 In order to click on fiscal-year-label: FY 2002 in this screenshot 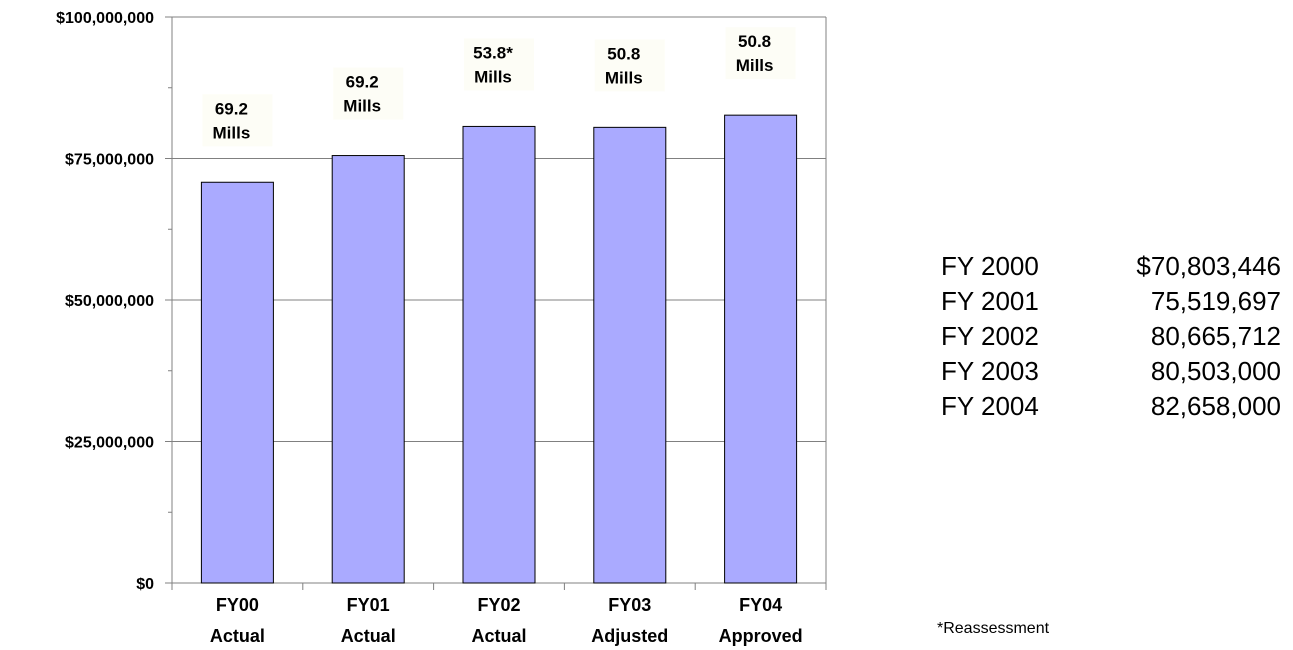, I will do `click(990, 336)`.